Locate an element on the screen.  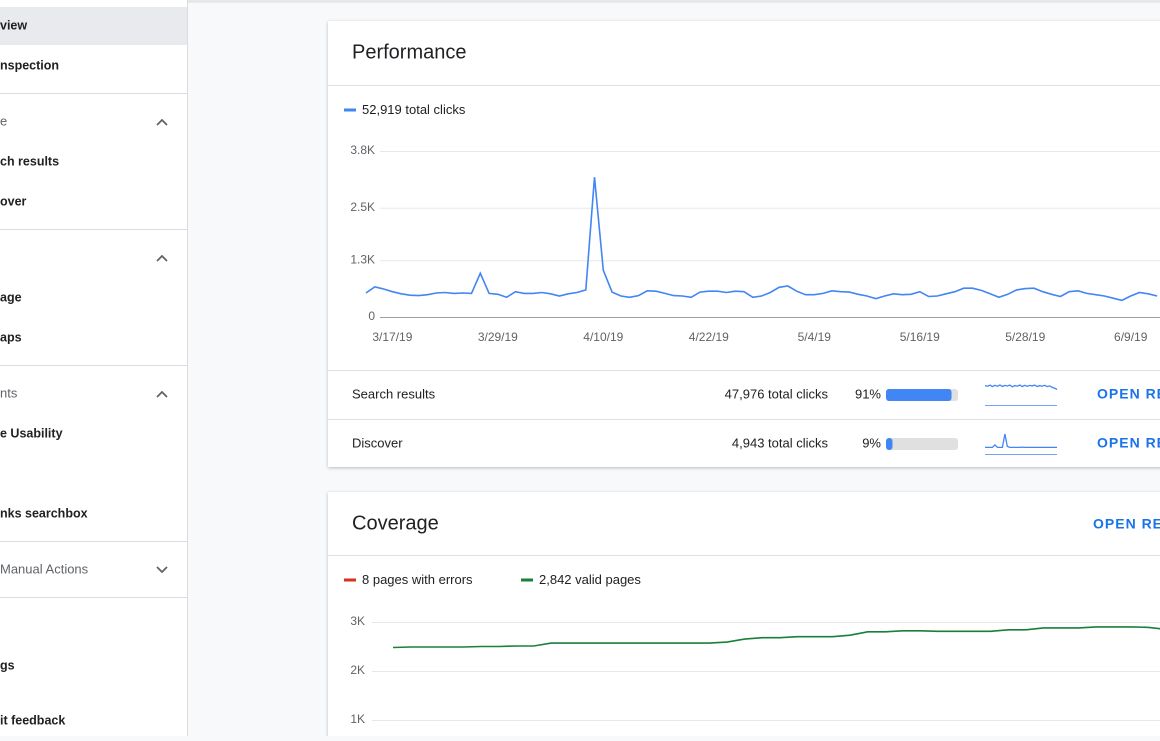
y-tick-label: 1.3K is located at coordinates (362, 259).